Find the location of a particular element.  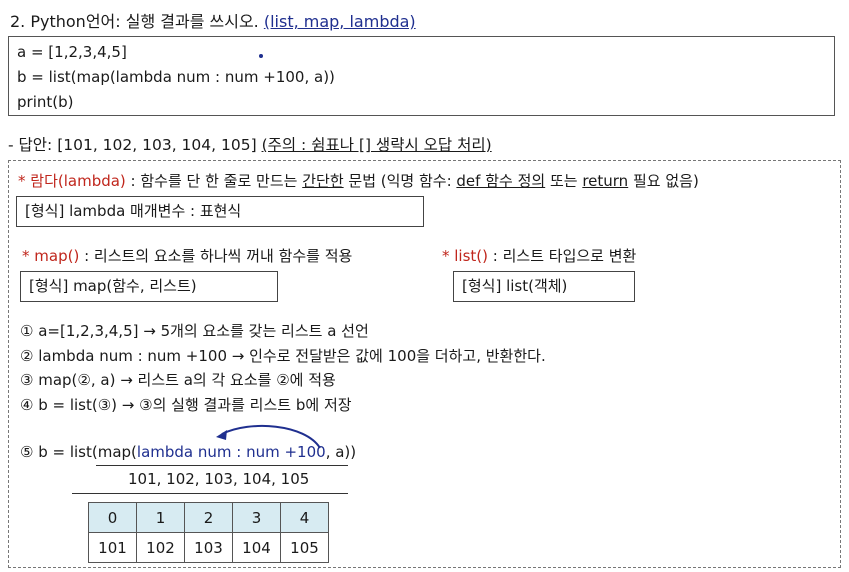

underline-rule-bottom is located at coordinates (210, 493).